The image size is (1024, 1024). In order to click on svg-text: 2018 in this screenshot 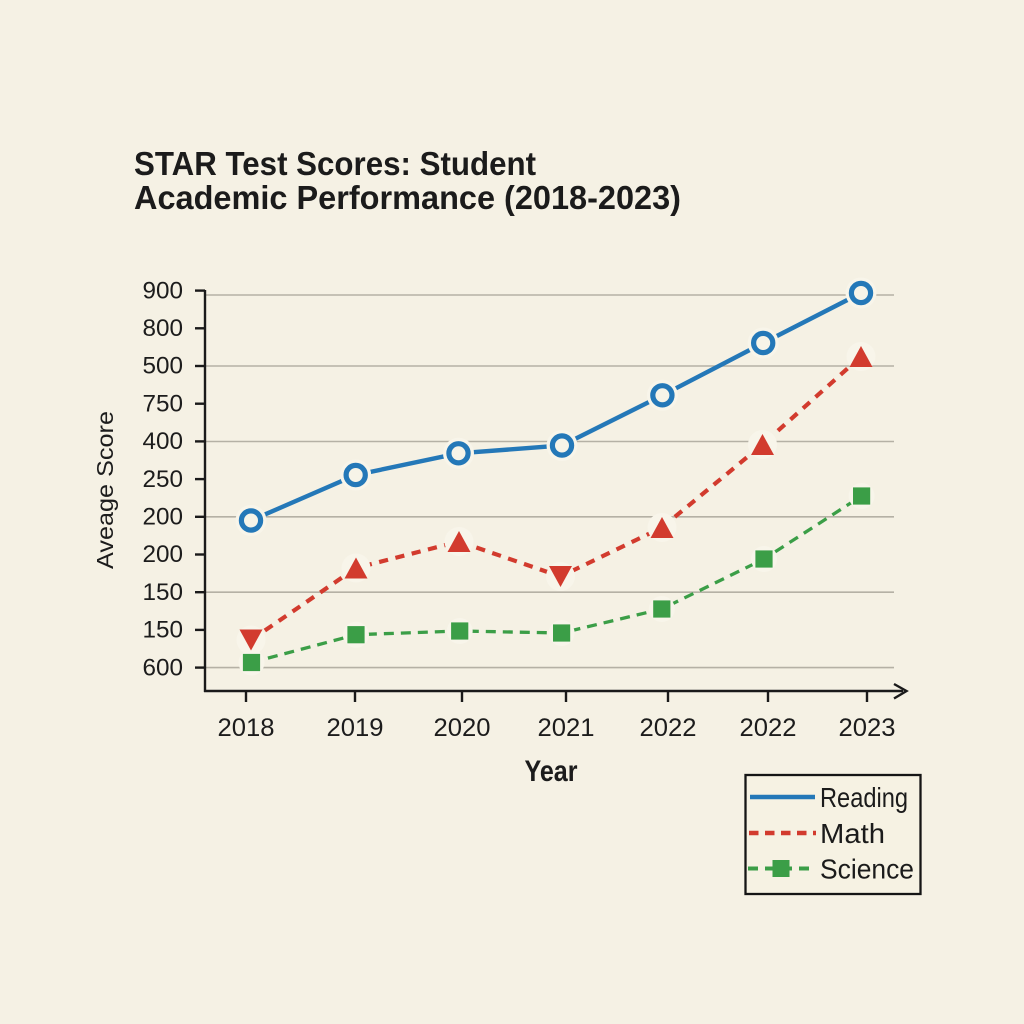, I will do `click(246, 728)`.